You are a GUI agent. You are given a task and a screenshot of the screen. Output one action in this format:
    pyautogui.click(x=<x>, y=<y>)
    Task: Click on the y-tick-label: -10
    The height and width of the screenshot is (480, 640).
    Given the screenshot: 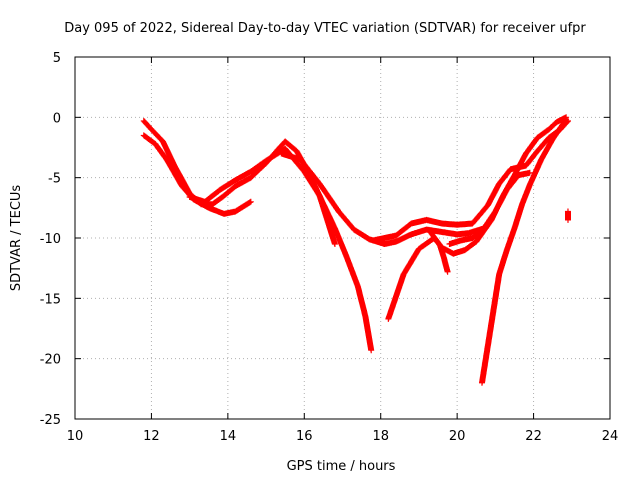 What is the action you would take?
    pyautogui.click(x=50, y=239)
    